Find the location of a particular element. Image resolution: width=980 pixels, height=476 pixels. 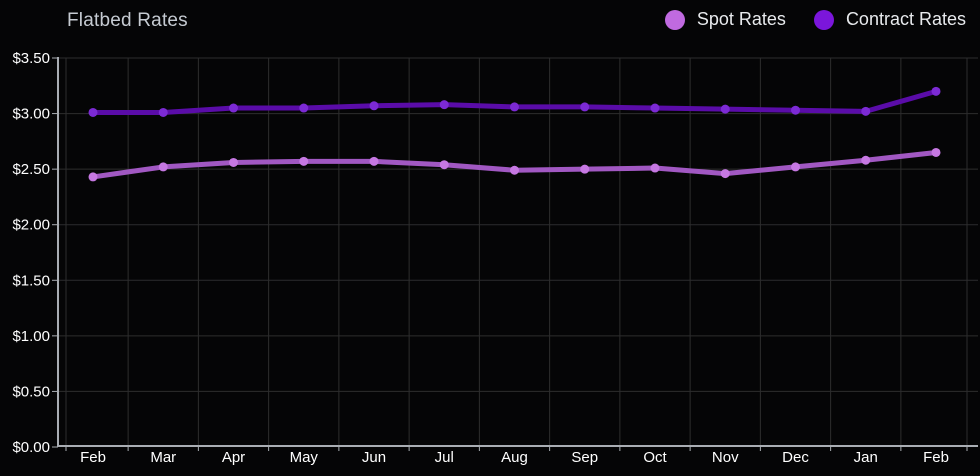

x-tick-label: Apr is located at coordinates (233, 457).